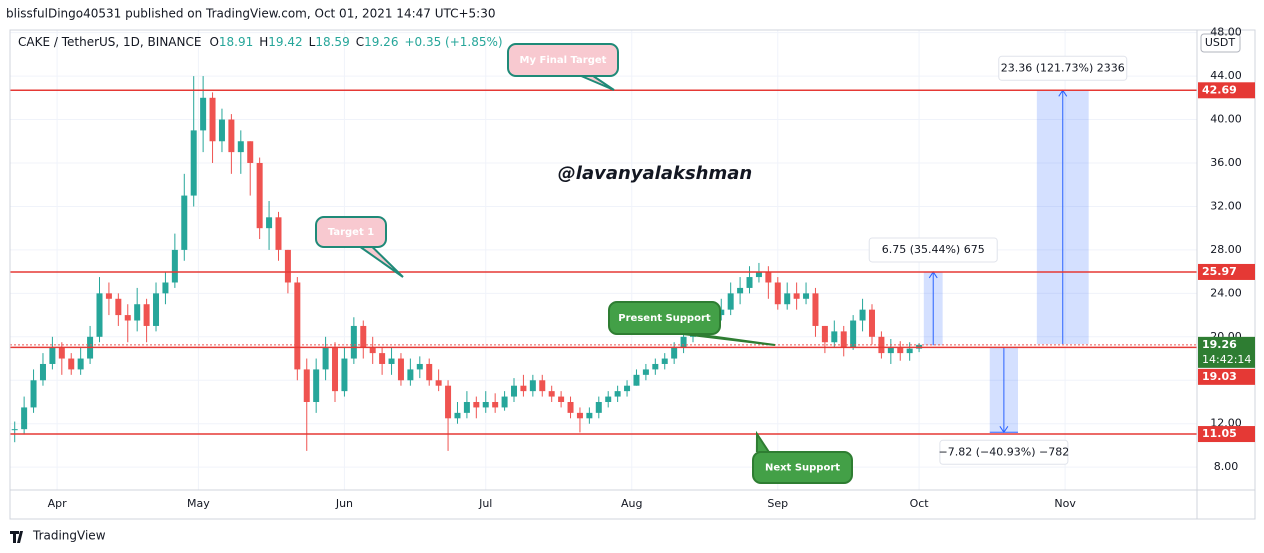  I want to click on legend-change: +0.35 (+1.85%), so click(453, 42).